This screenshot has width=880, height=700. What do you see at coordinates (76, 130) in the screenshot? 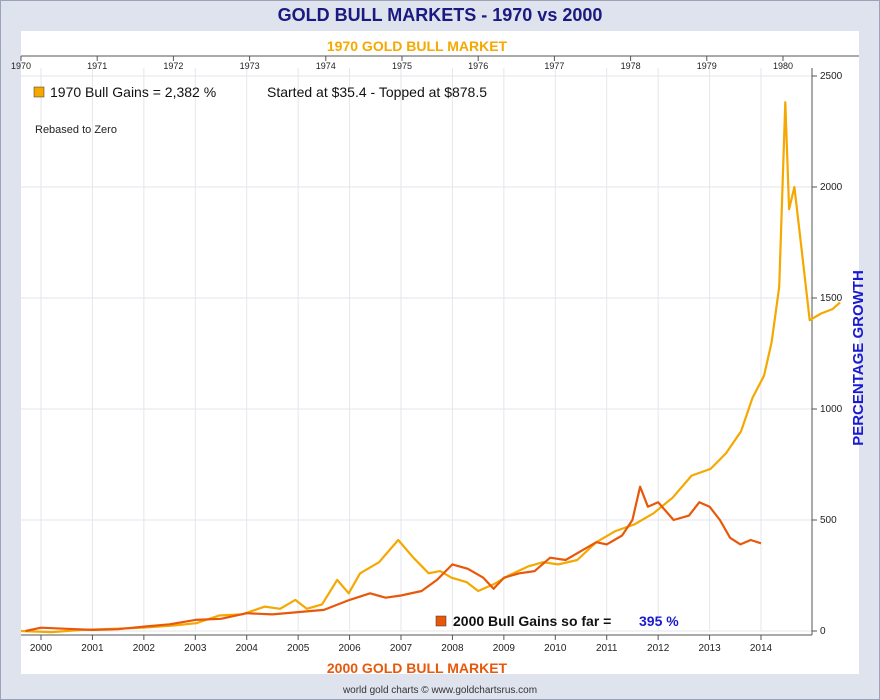
I see `rebased-annotation: Rebased to Zero` at bounding box center [76, 130].